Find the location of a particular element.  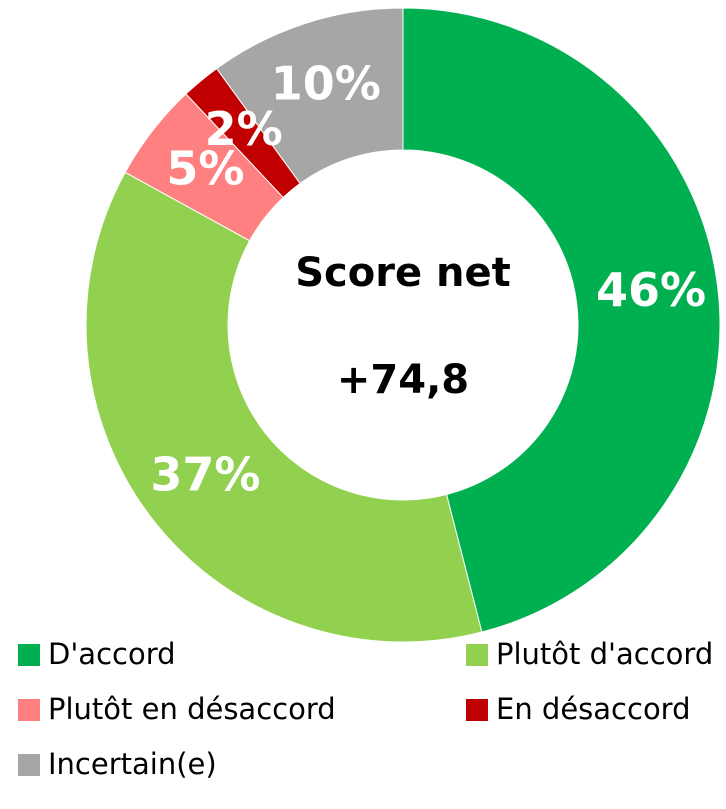

data-label: 10% is located at coordinates (326, 84).